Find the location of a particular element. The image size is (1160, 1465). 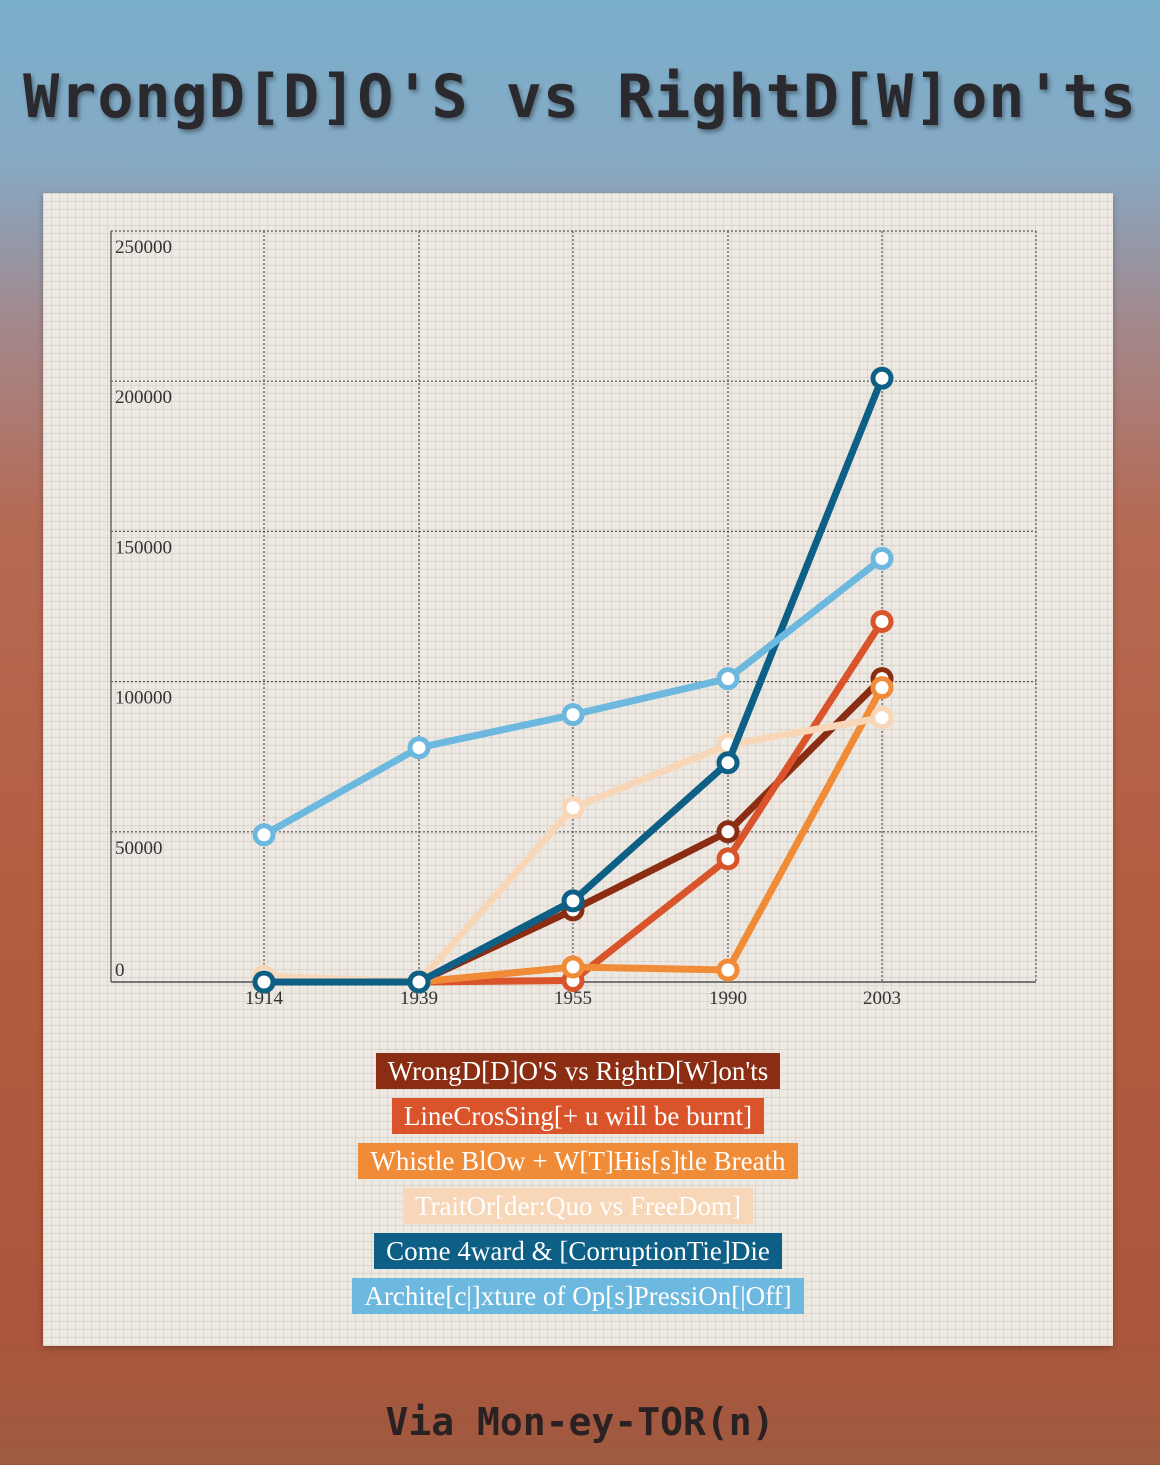

y-tick-label: 250000 is located at coordinates (143, 247).